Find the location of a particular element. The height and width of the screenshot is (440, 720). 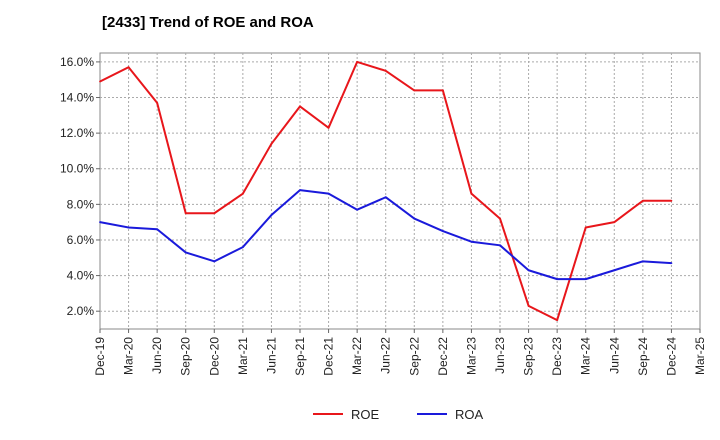

x-tick-label: Dec-23 is located at coordinates (557, 356).